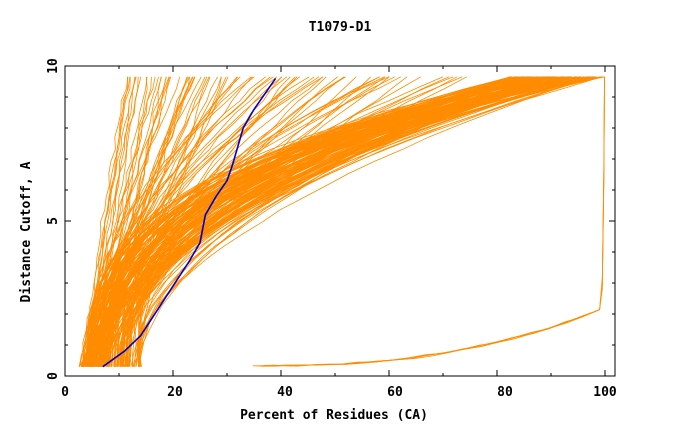 The width and height of the screenshot is (680, 440). Describe the element at coordinates (340, 27) in the screenshot. I see `chart-title: T1079-D1` at that location.